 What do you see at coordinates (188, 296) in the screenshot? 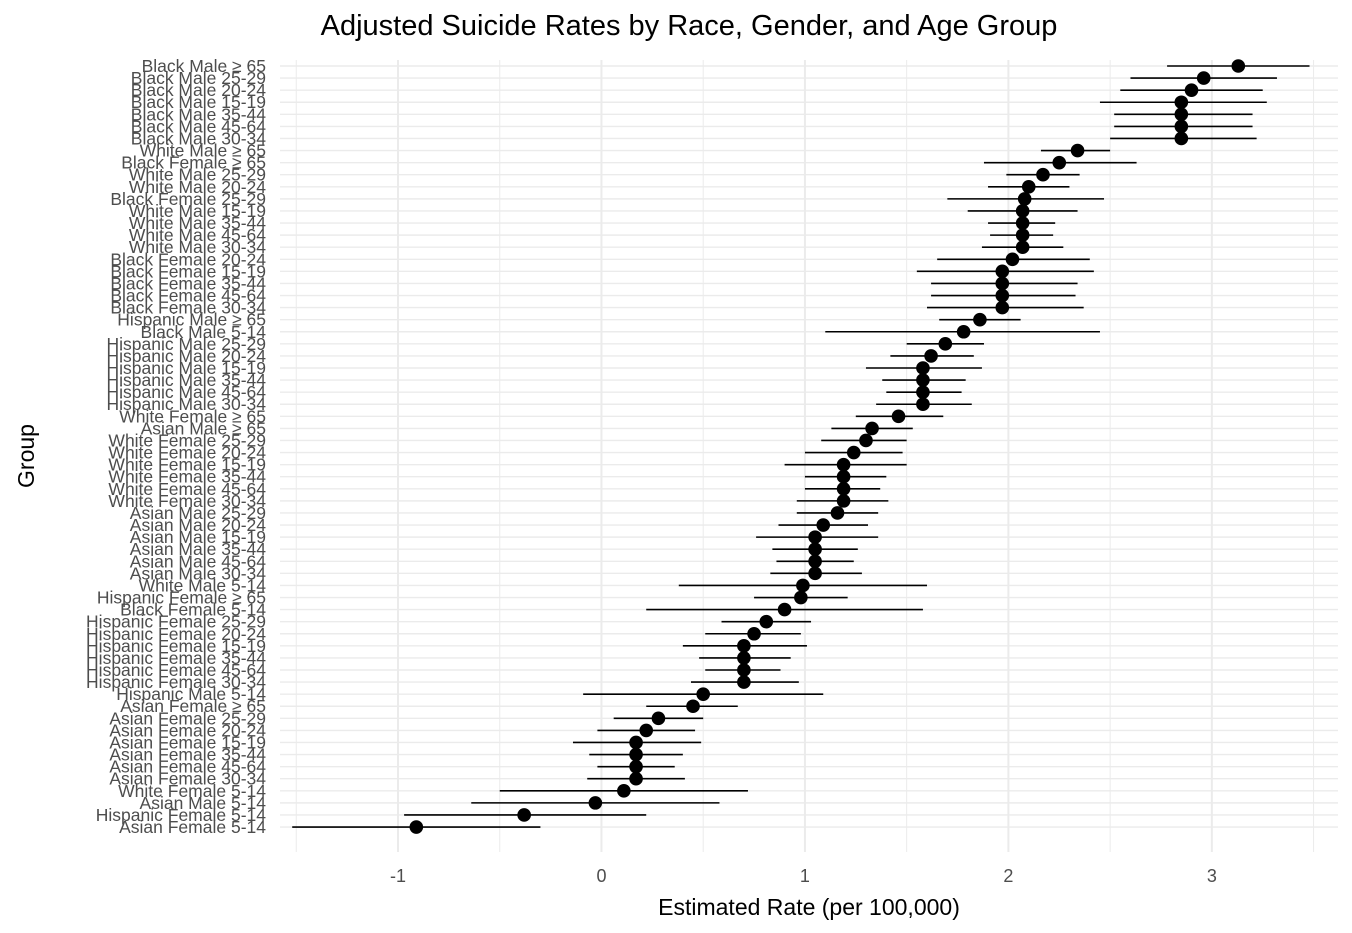
I see `y-tick-label: Black Female 45-64` at bounding box center [188, 296].